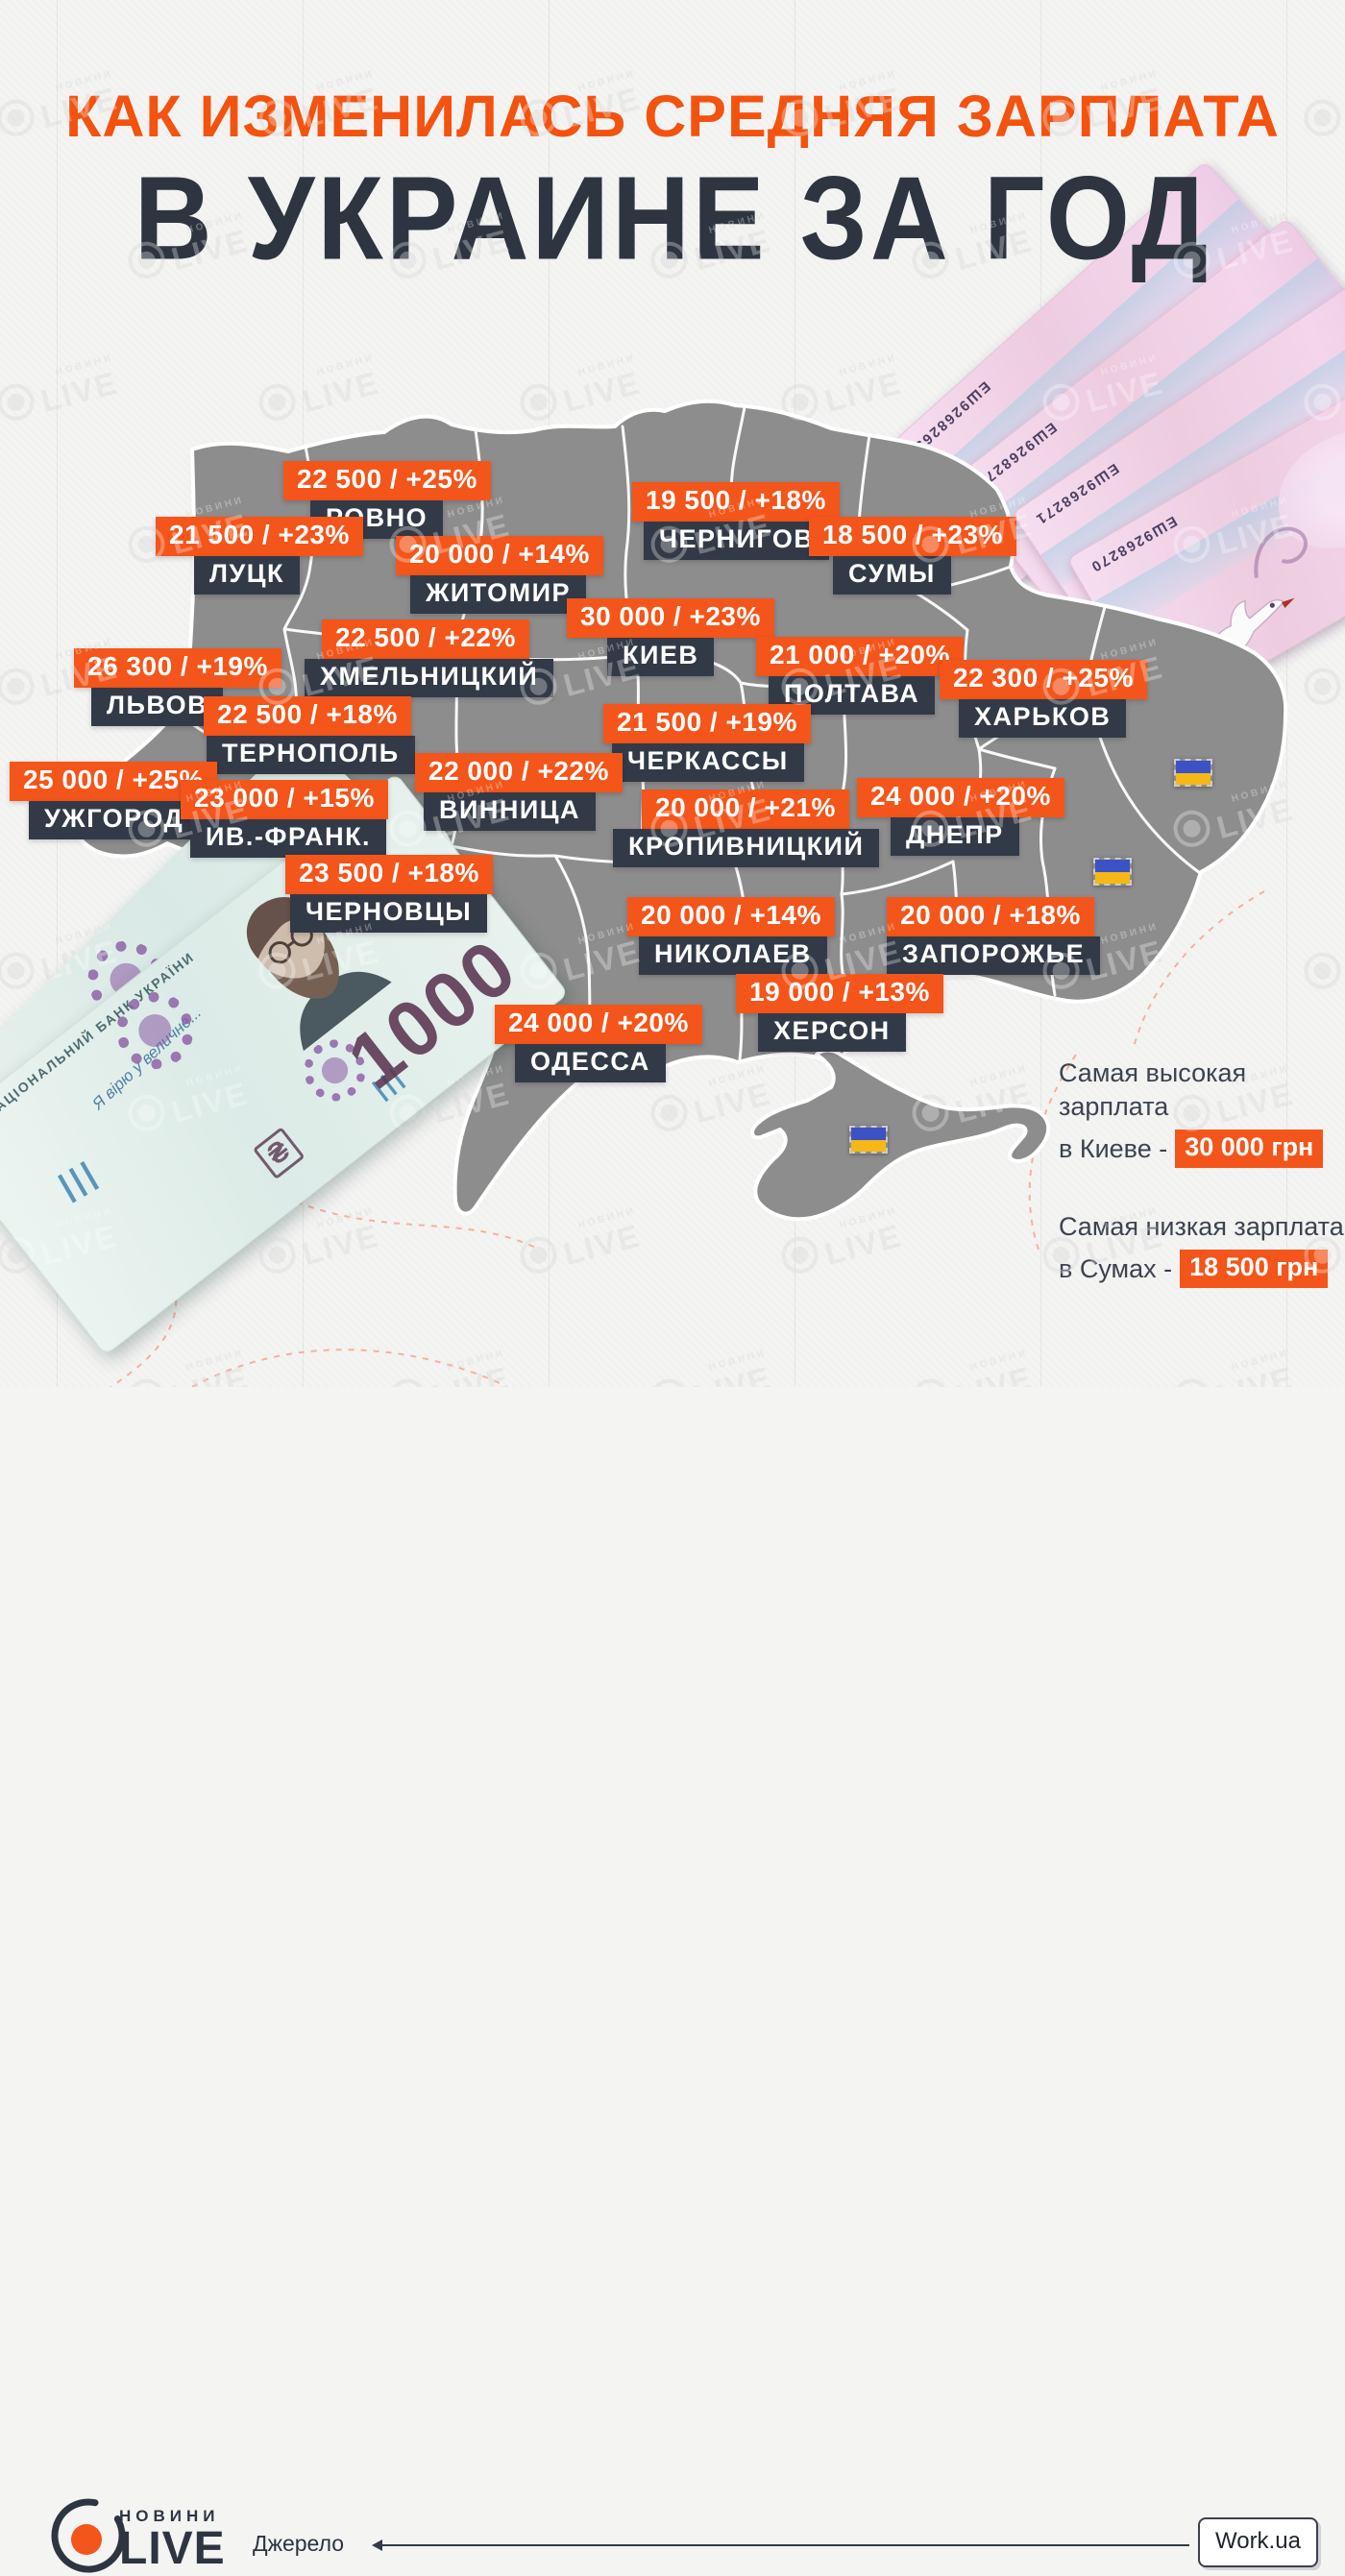 The image size is (1345, 2576). What do you see at coordinates (990, 916) in the screenshot?
I see `region-salary-change: 20 000 / +18%` at bounding box center [990, 916].